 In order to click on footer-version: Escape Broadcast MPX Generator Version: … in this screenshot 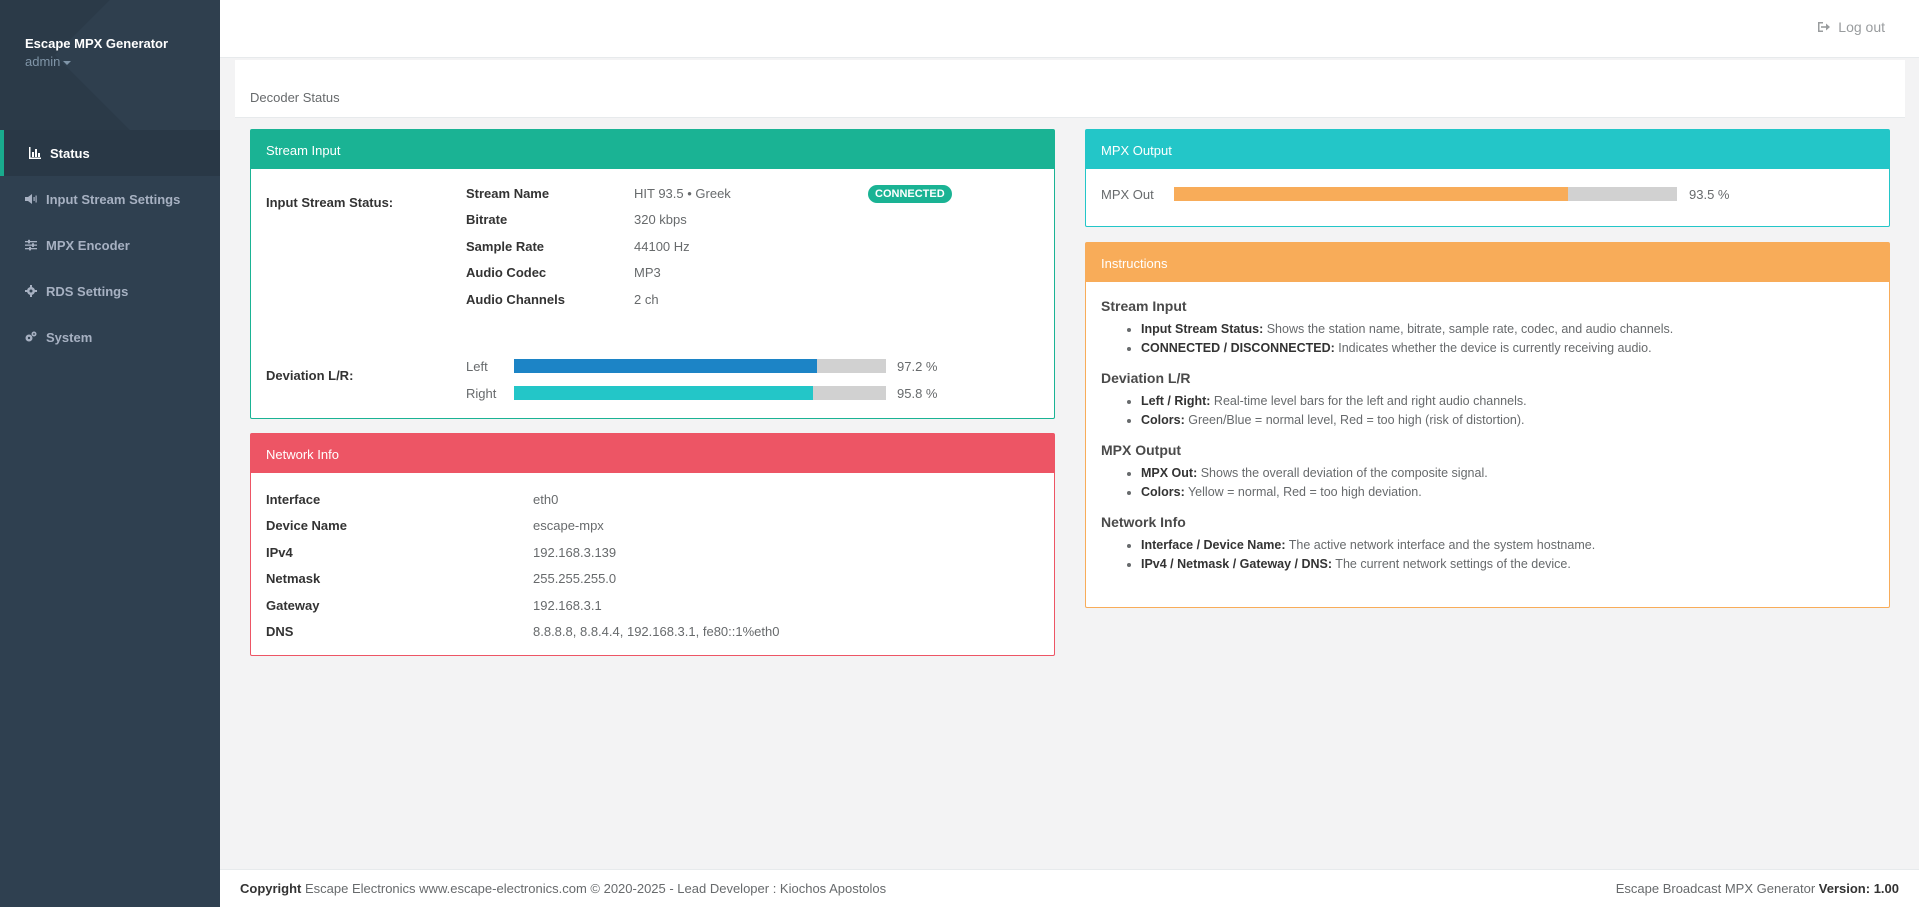, I will do `click(1757, 888)`.